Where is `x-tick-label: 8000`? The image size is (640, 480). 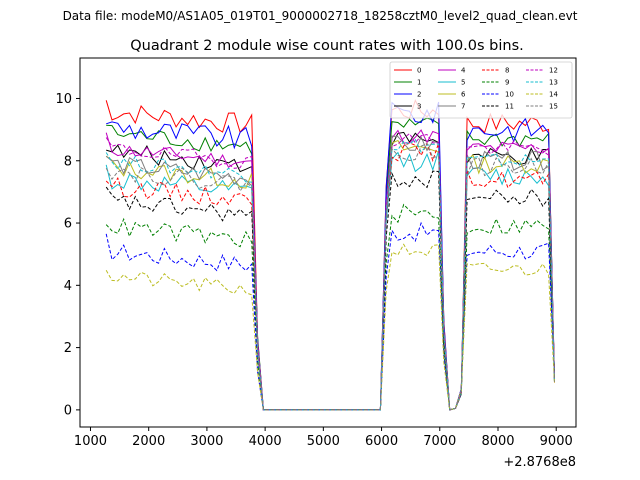
x-tick-label: 8000 is located at coordinates (497, 441).